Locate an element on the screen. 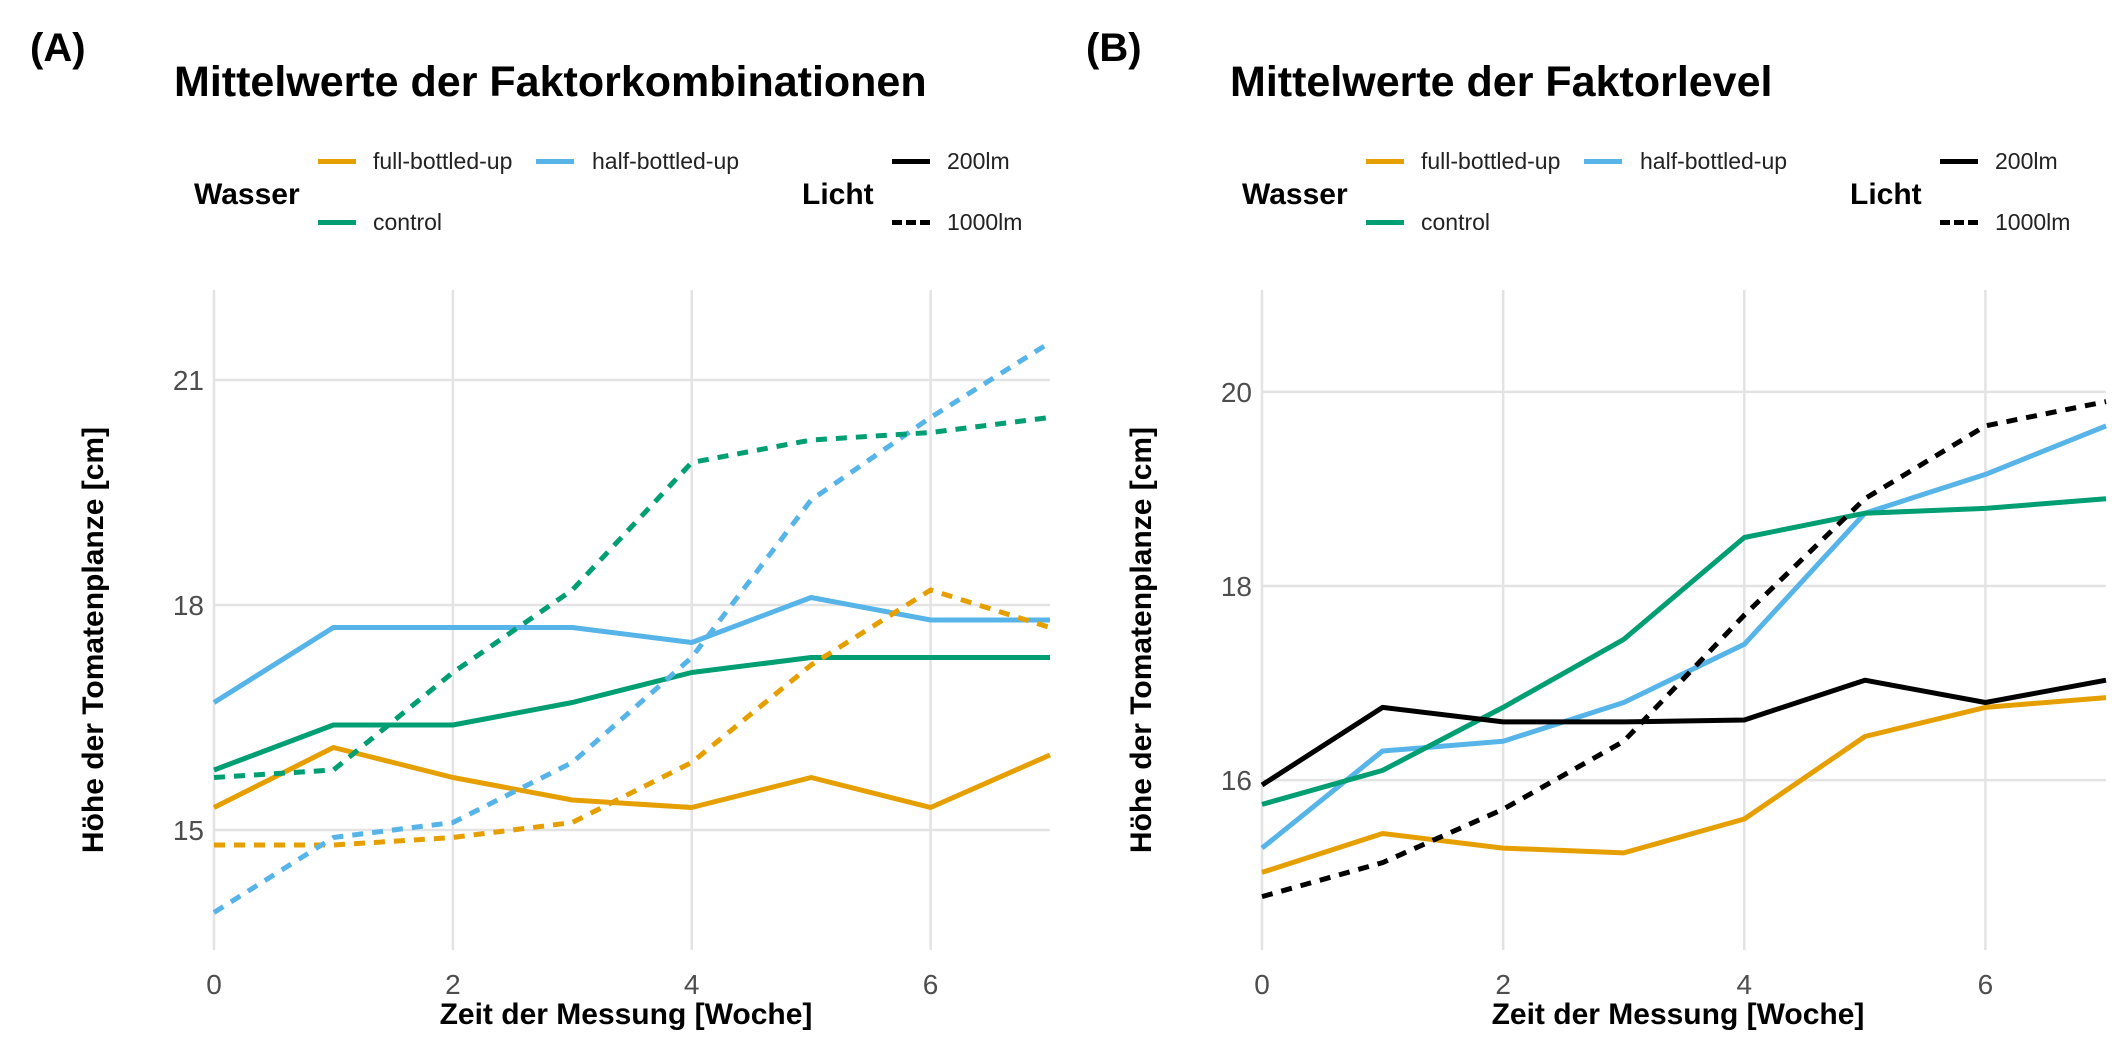 This screenshot has height=1056, width=2112. series-line-full-bottled-up-1000lm is located at coordinates (632, 717).